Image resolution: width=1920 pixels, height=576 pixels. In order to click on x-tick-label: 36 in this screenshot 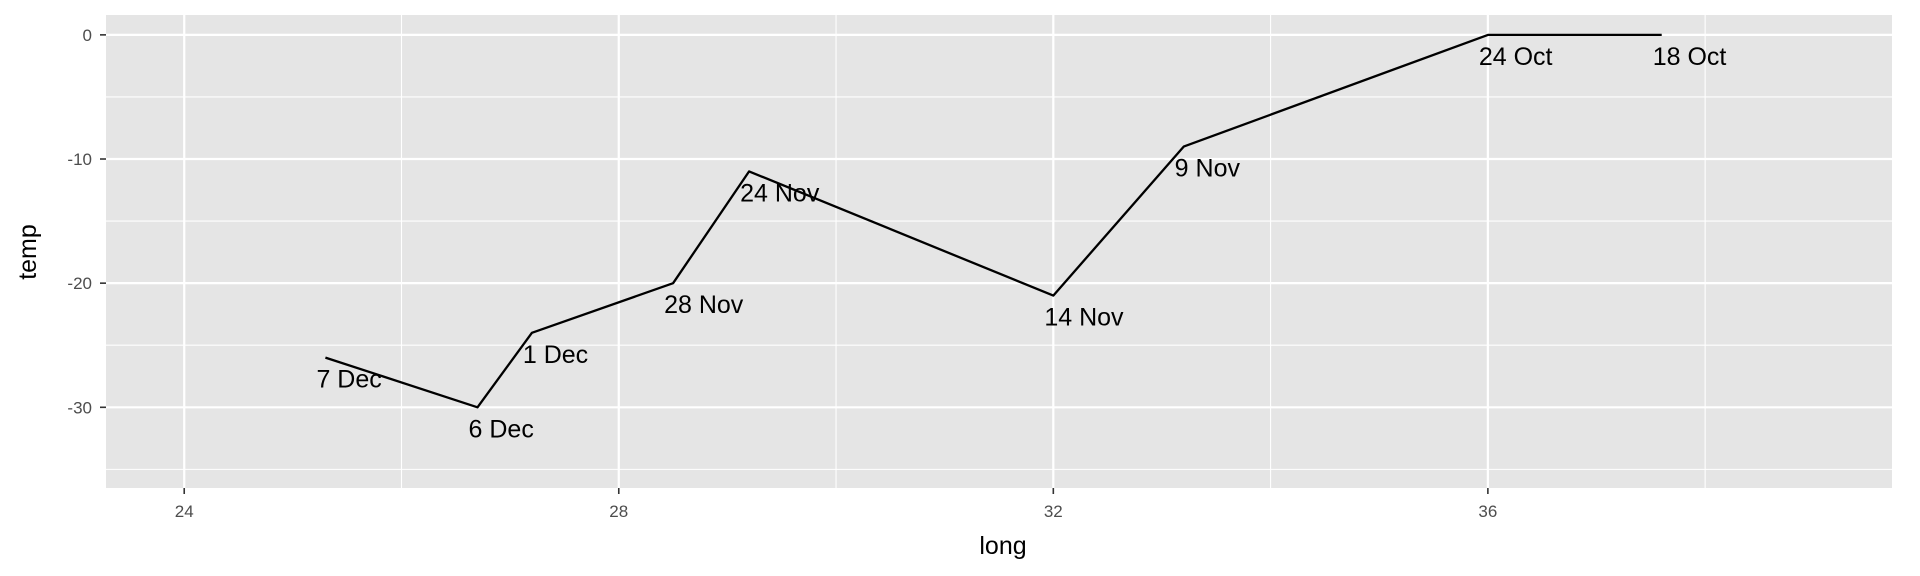, I will do `click(1487, 511)`.